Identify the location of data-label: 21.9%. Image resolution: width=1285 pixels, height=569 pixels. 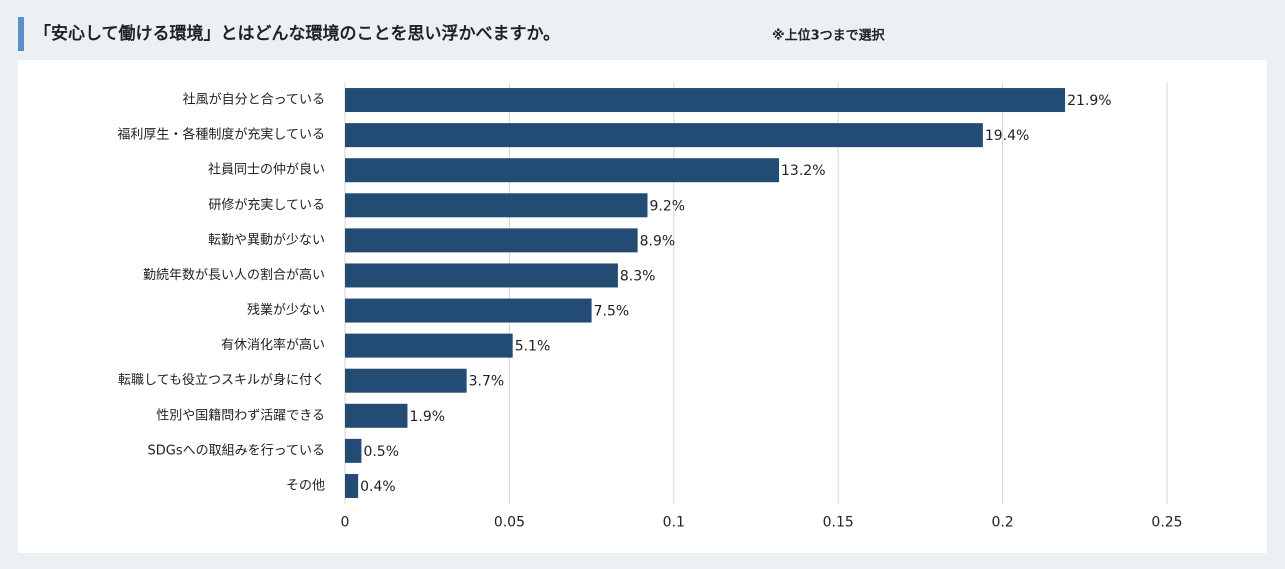
(1089, 101).